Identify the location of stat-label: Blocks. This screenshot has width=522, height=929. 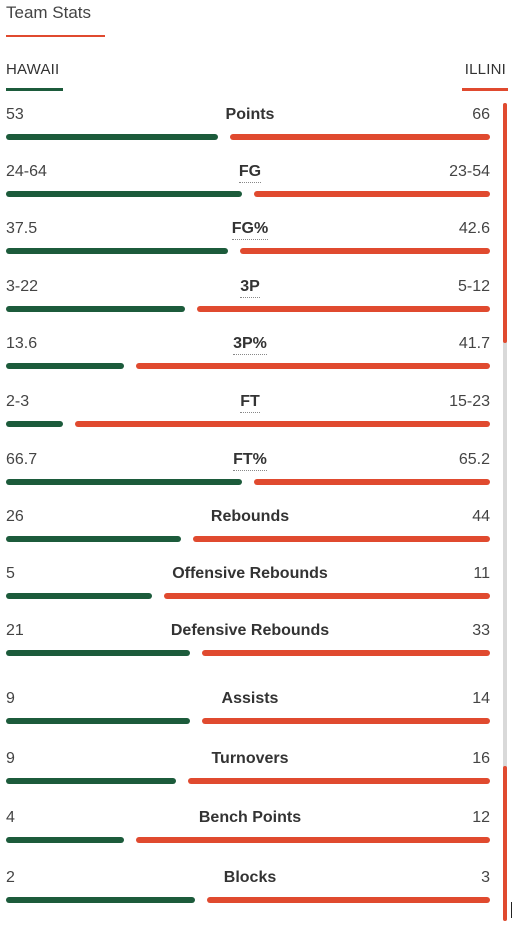
(250, 878).